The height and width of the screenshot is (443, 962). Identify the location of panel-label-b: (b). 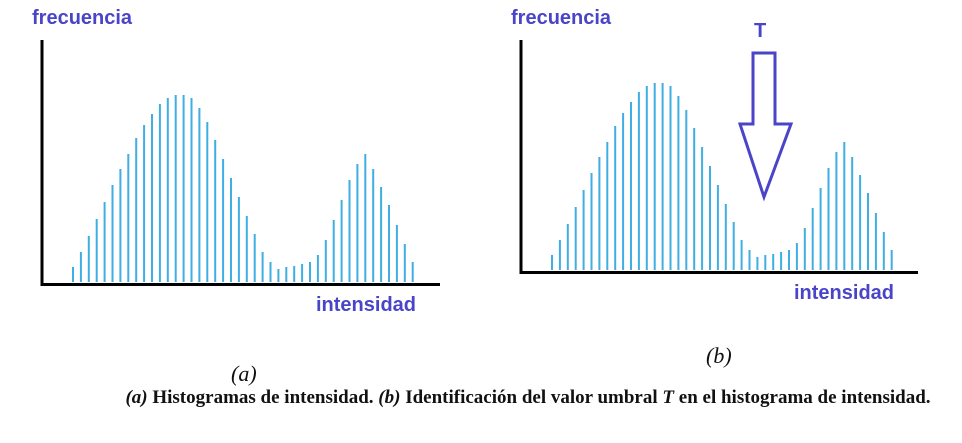
(719, 355).